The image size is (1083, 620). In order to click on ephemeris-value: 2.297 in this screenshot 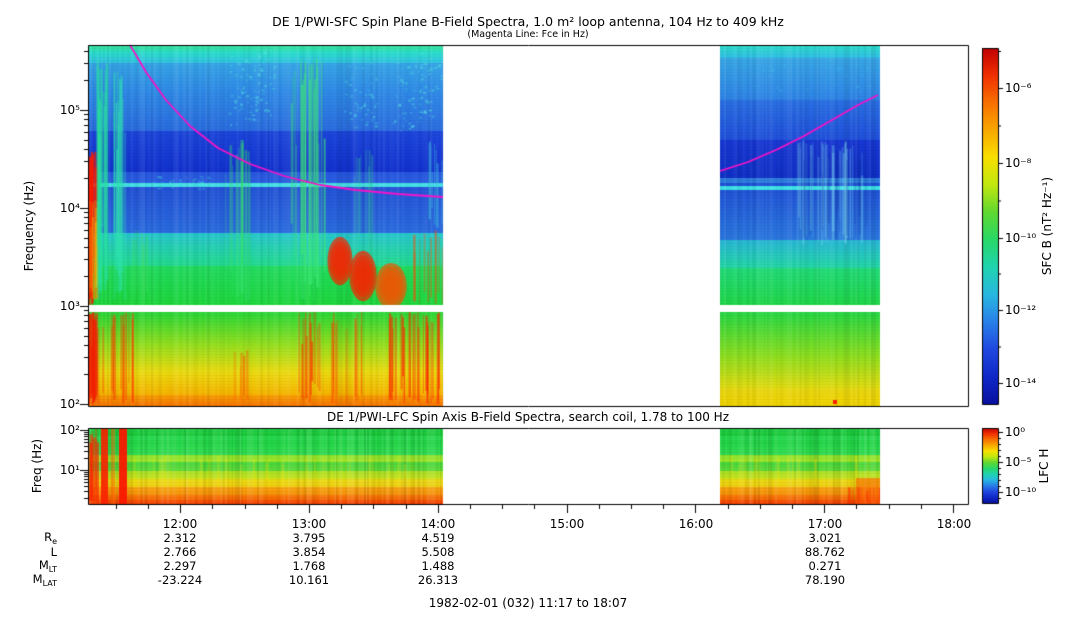, I will do `click(180, 566)`.